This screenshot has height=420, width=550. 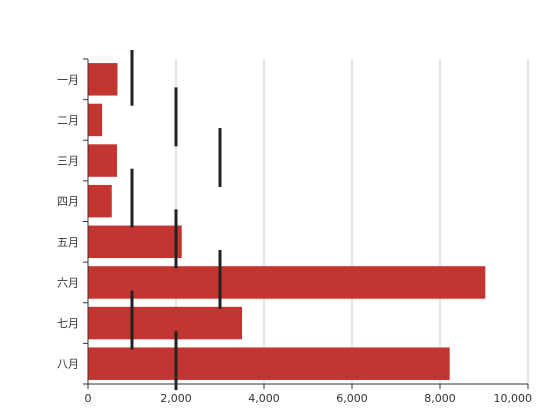 What do you see at coordinates (68, 161) in the screenshot?
I see `y-tick-label: 三月` at bounding box center [68, 161].